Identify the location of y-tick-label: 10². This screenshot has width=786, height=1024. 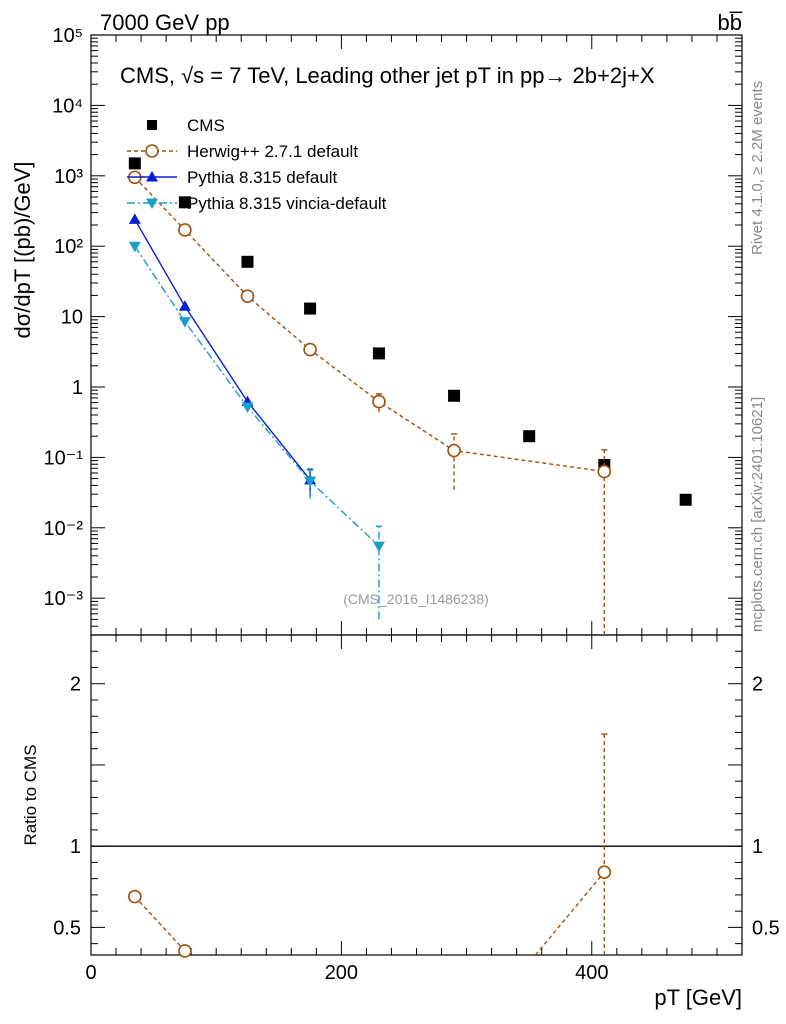
(68, 247).